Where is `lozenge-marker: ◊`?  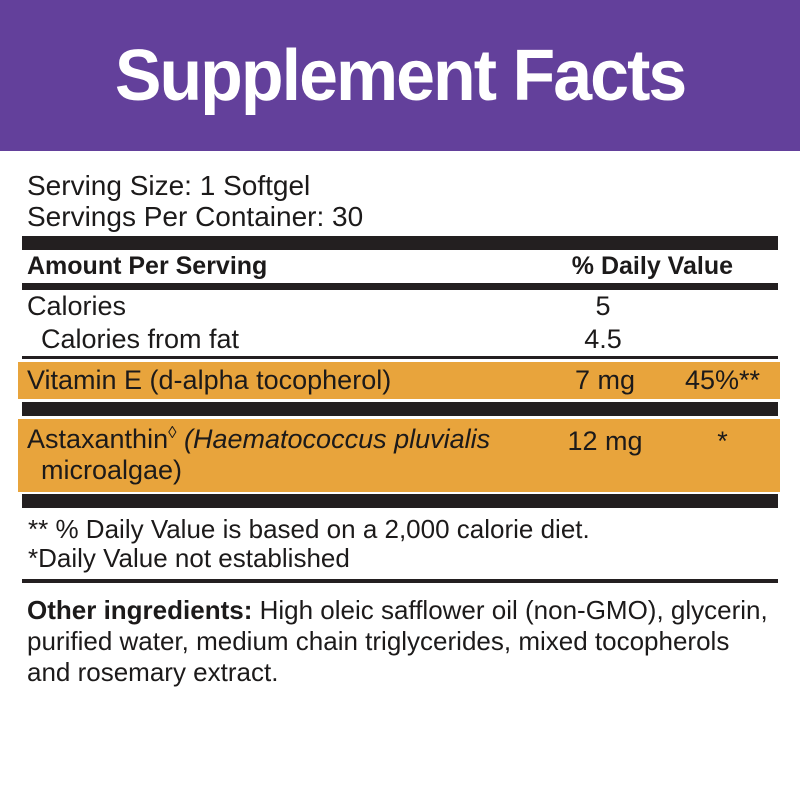
lozenge-marker: ◊ is located at coordinates (172, 432).